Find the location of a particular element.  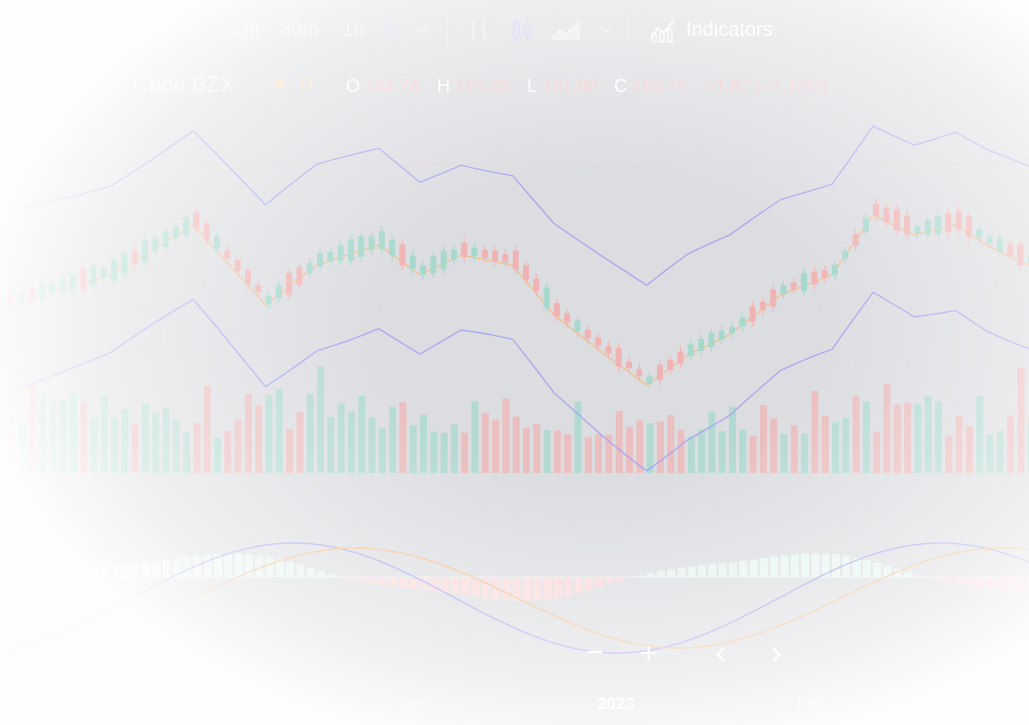

candle-style-icon is located at coordinates (522, 30).